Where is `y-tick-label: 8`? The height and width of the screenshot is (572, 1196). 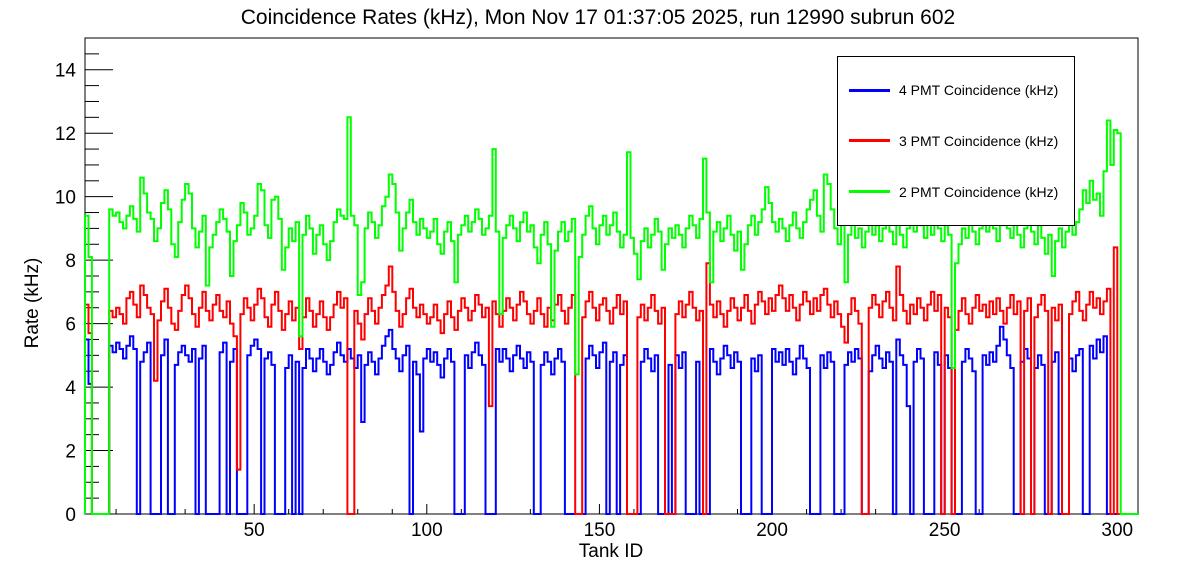 y-tick-label: 8 is located at coordinates (70, 261).